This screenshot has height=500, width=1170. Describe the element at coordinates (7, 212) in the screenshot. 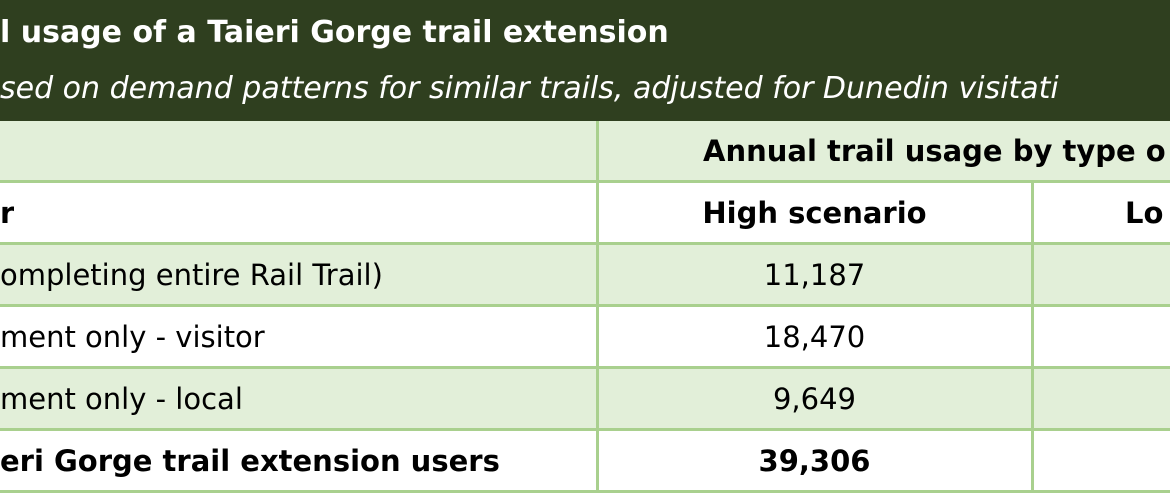

I see `column-header: r` at that location.